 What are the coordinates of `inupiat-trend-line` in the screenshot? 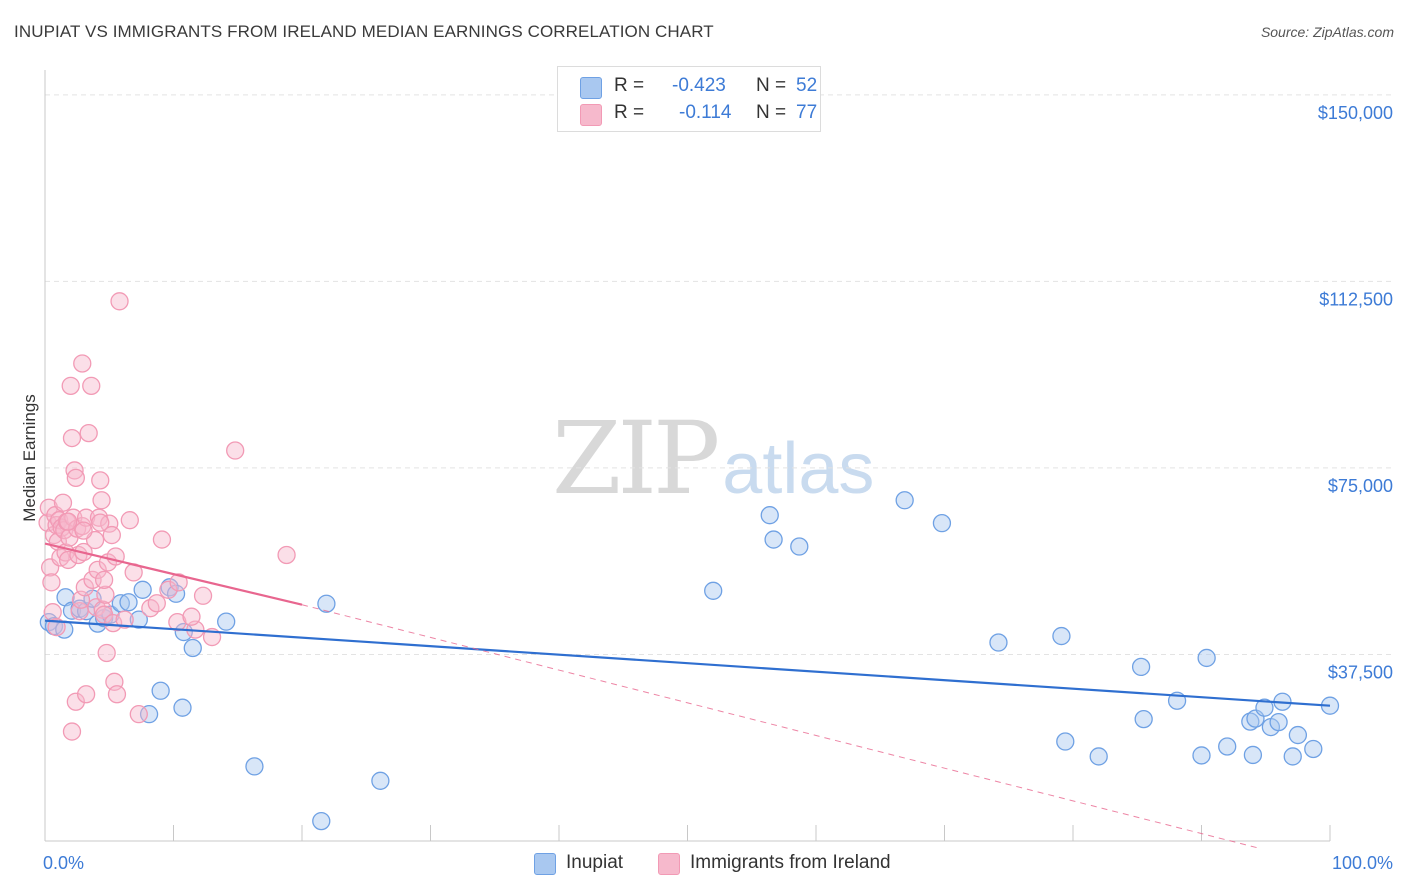 It's located at (687, 663).